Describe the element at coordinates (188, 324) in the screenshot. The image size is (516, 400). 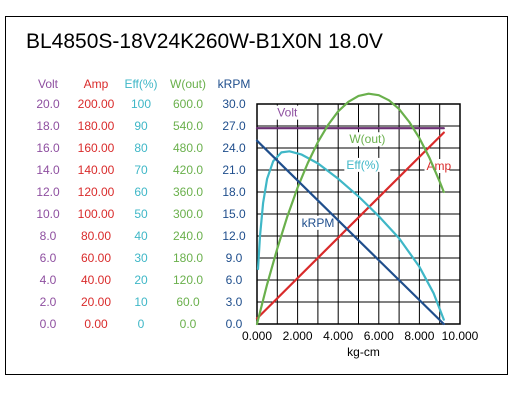
I see `axis-tick-w-out: 0.0` at that location.